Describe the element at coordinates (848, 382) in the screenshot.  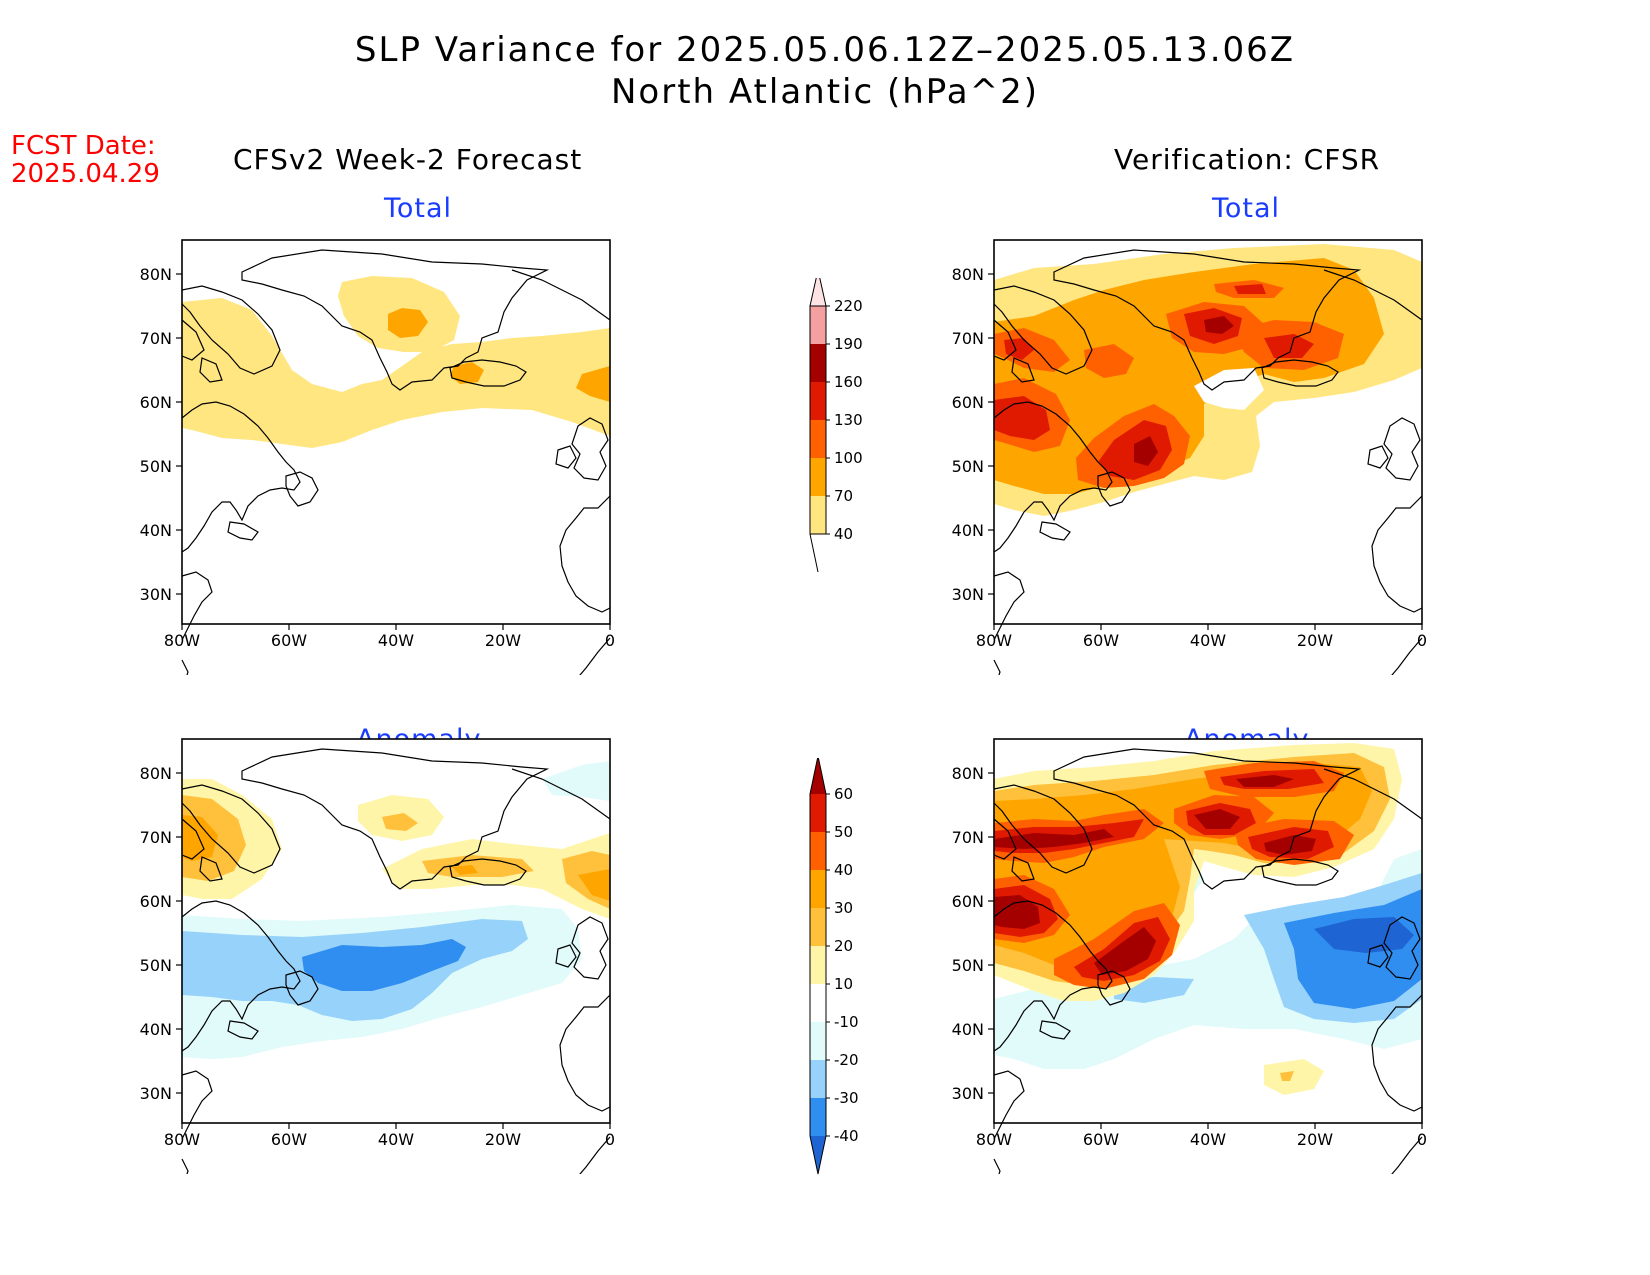
I see `colorbar-tick-label: 160` at that location.